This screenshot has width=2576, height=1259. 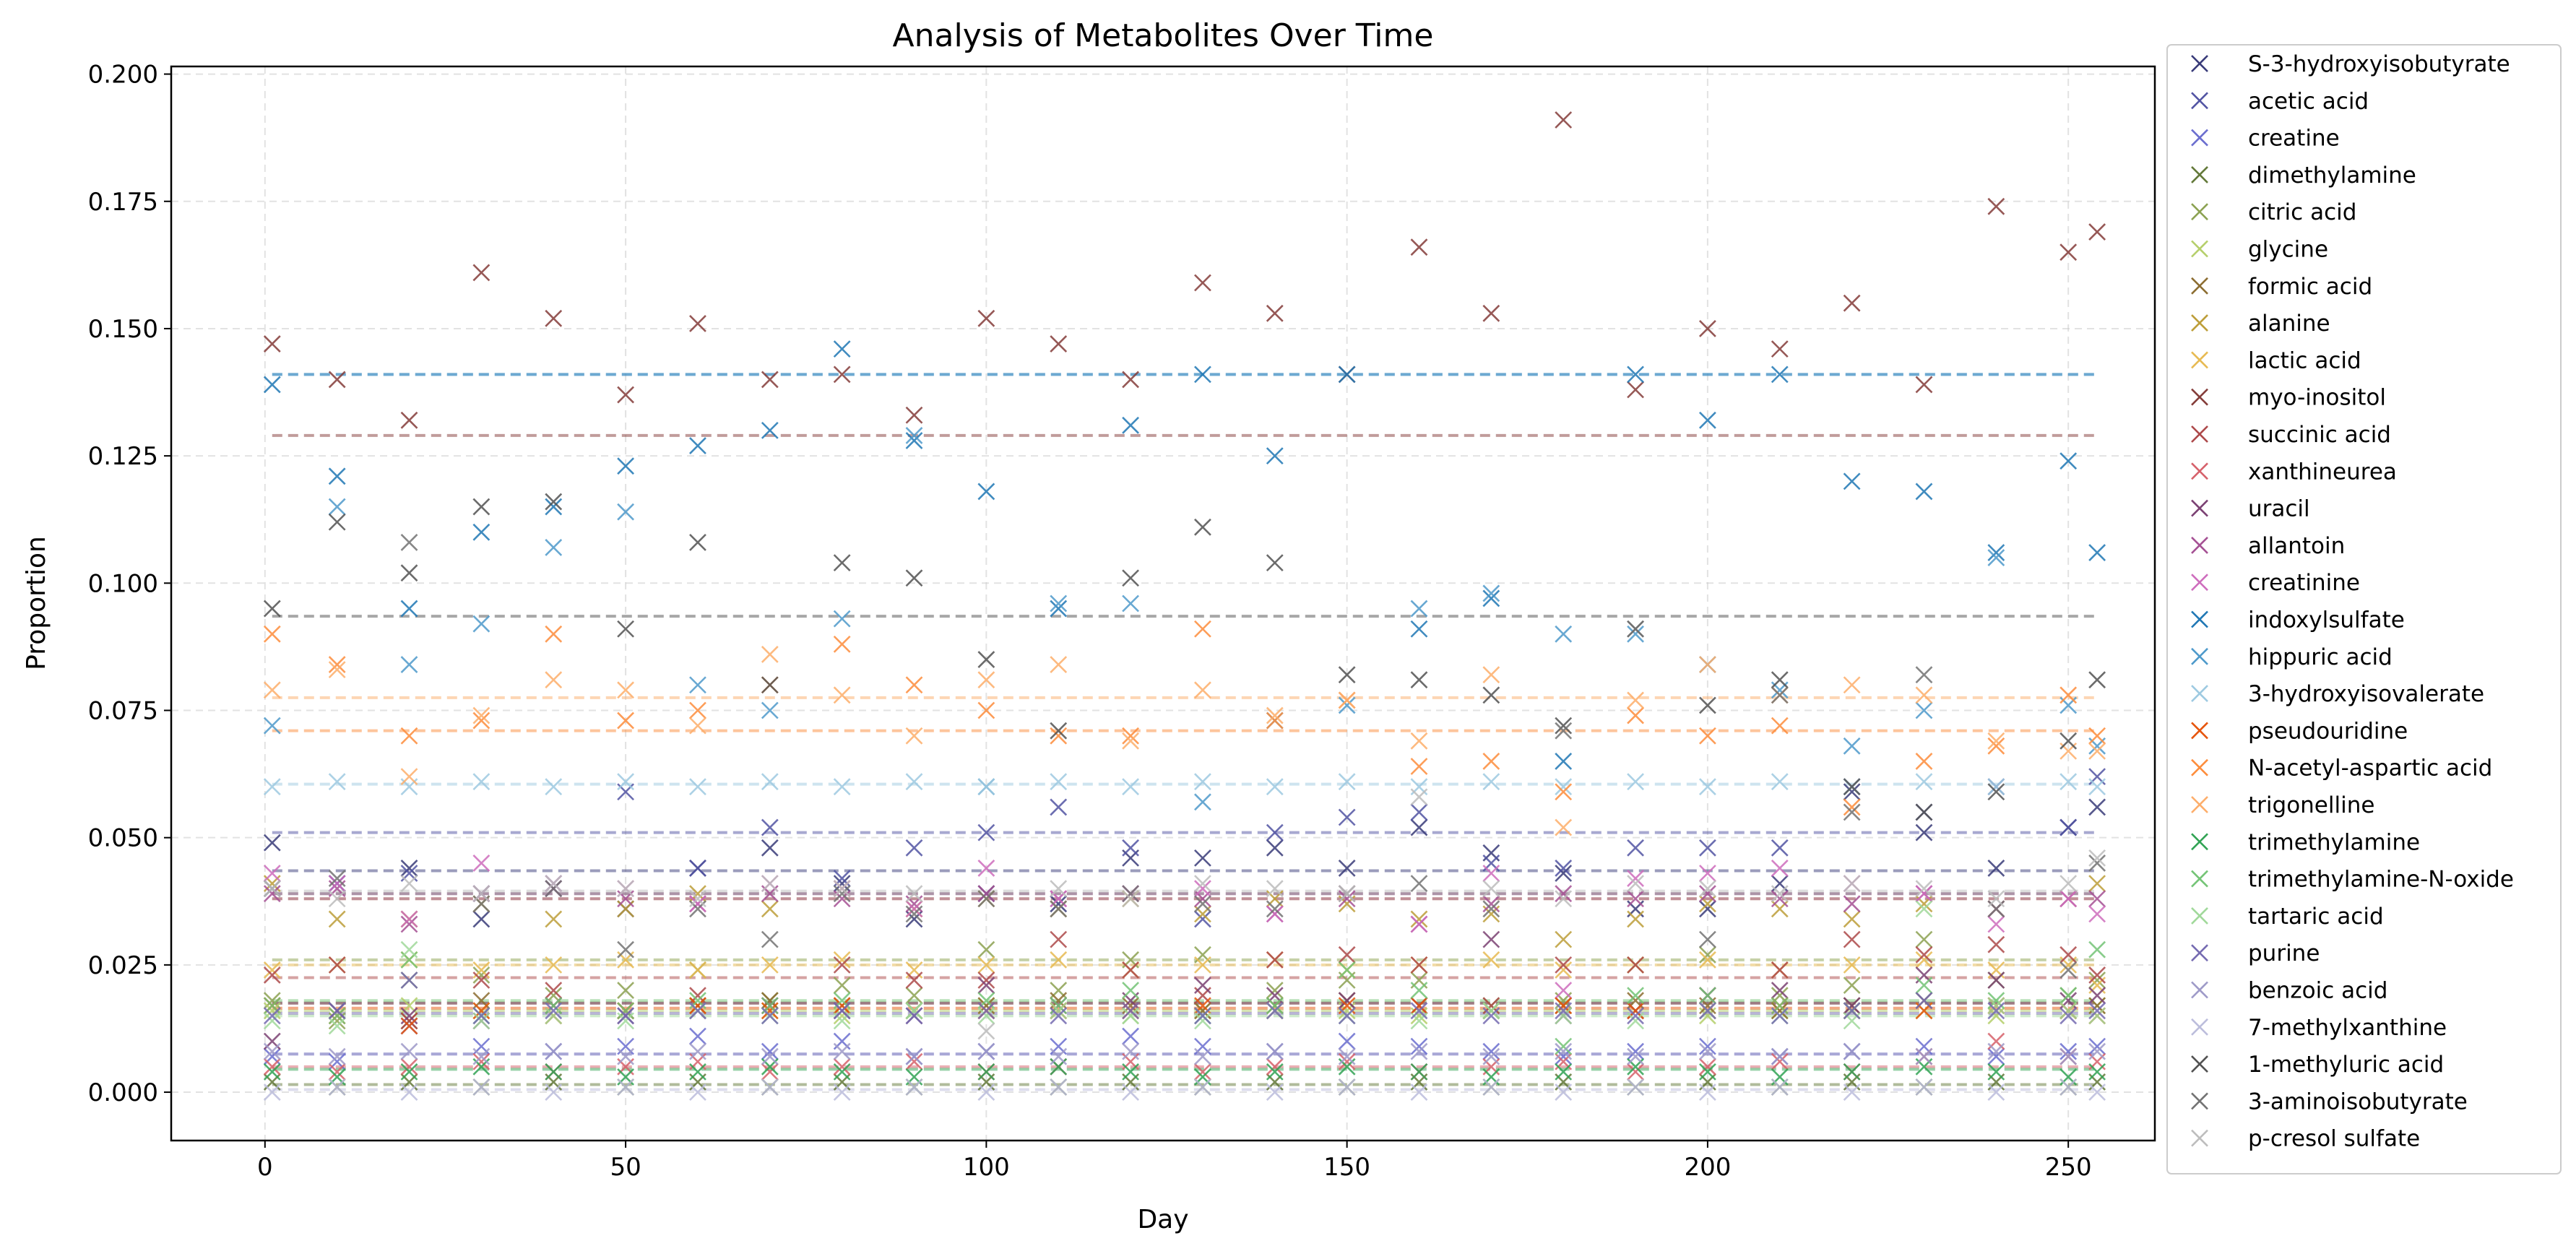 What do you see at coordinates (123, 329) in the screenshot?
I see `y-tick-label: 0.150` at bounding box center [123, 329].